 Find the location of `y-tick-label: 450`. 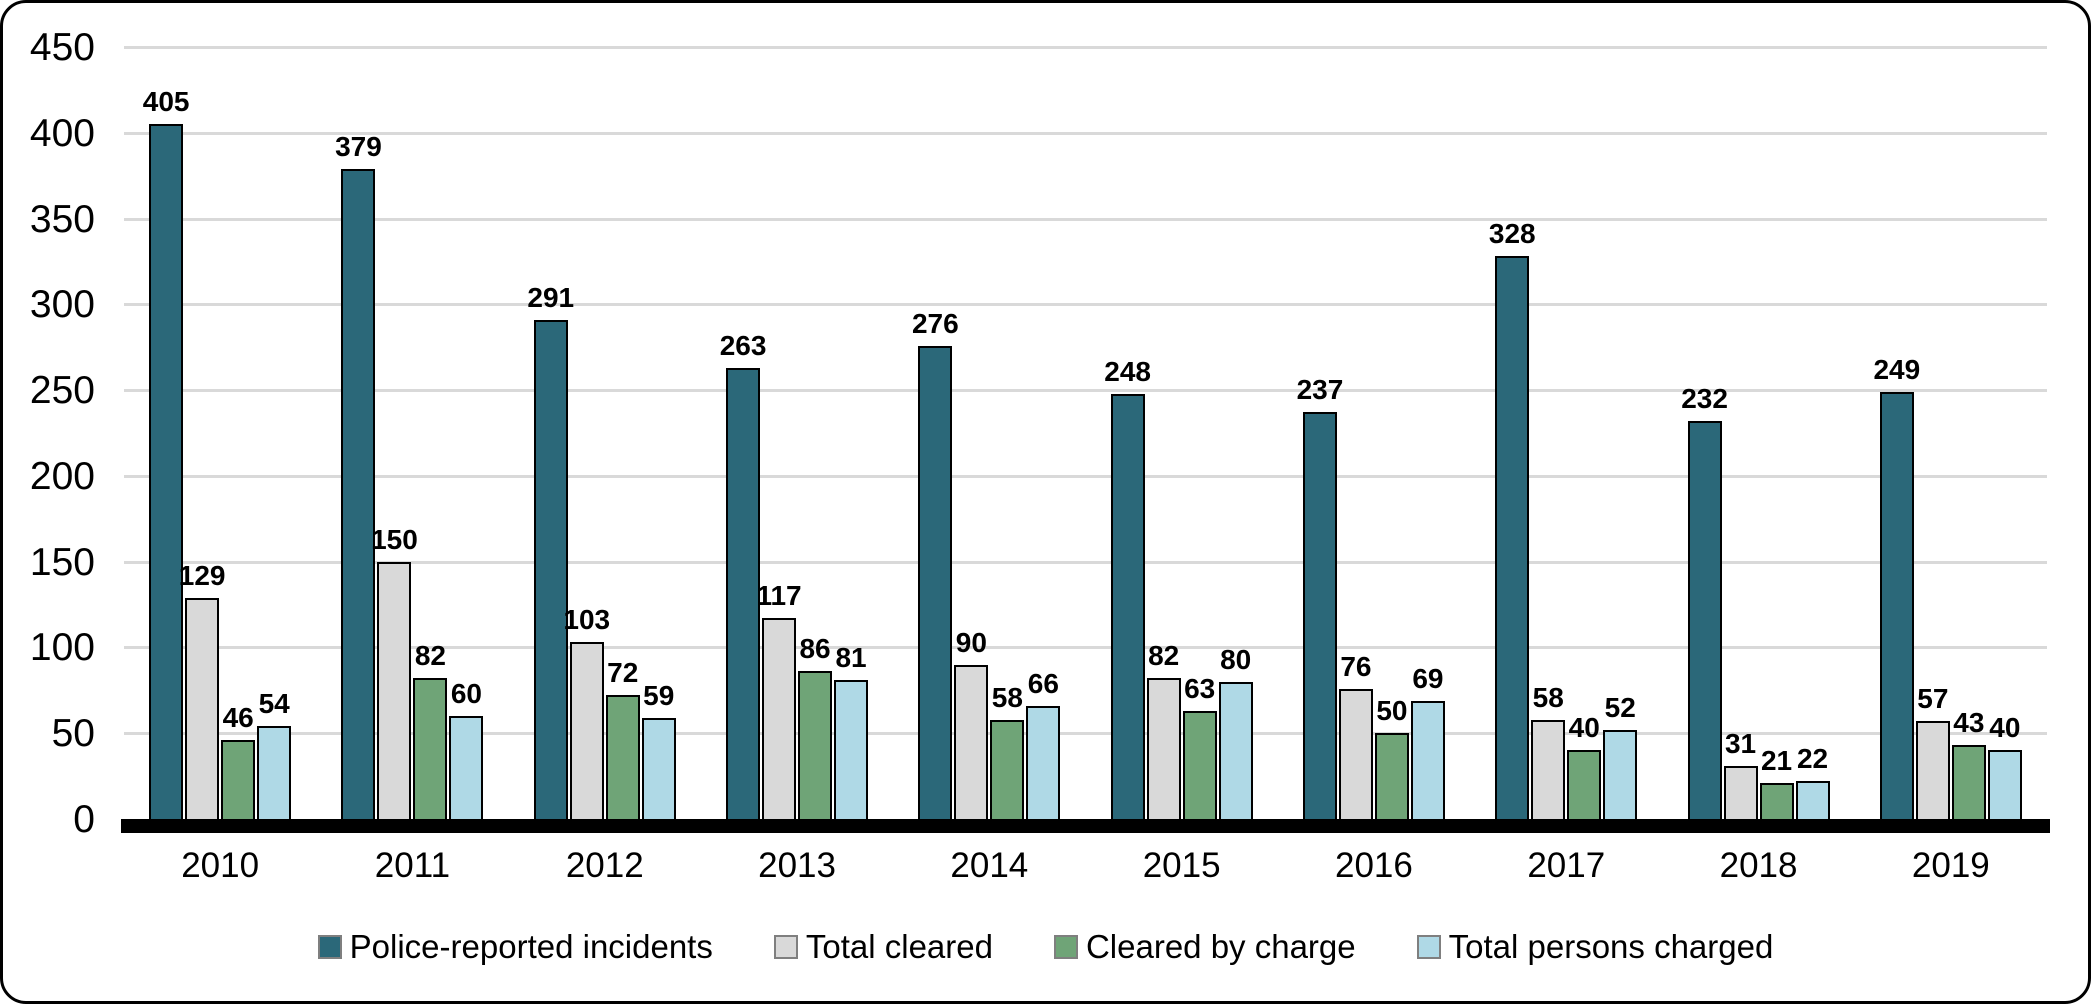

y-tick-label: 450 is located at coordinates (62, 47).